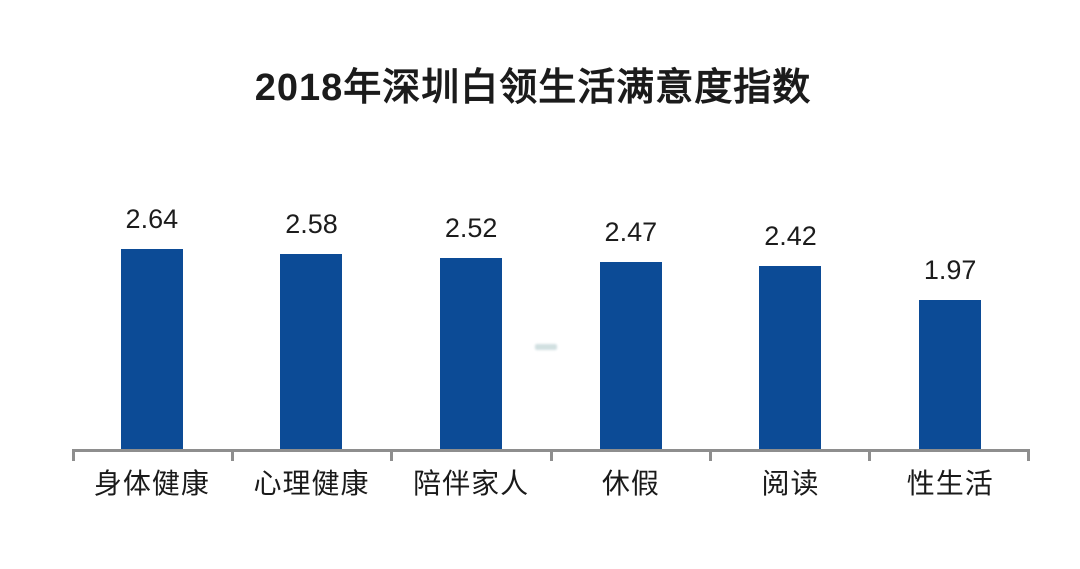 The image size is (1080, 569). Describe the element at coordinates (533, 88) in the screenshot. I see `chart-title: 2018年深圳白领生活满意度指数` at that location.